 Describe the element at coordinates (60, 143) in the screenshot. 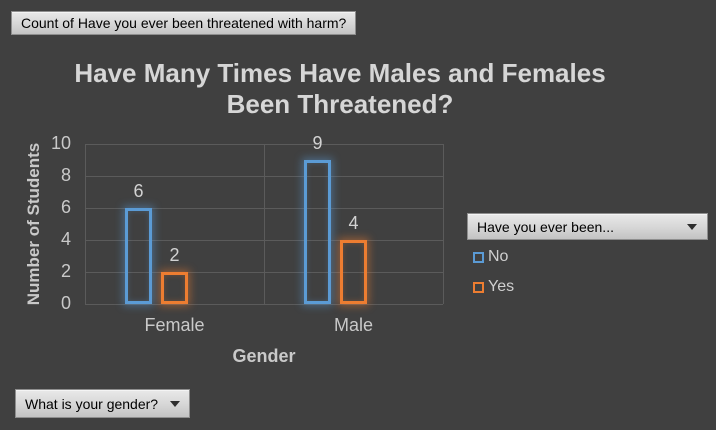

I see `y-tick-label: 10` at that location.